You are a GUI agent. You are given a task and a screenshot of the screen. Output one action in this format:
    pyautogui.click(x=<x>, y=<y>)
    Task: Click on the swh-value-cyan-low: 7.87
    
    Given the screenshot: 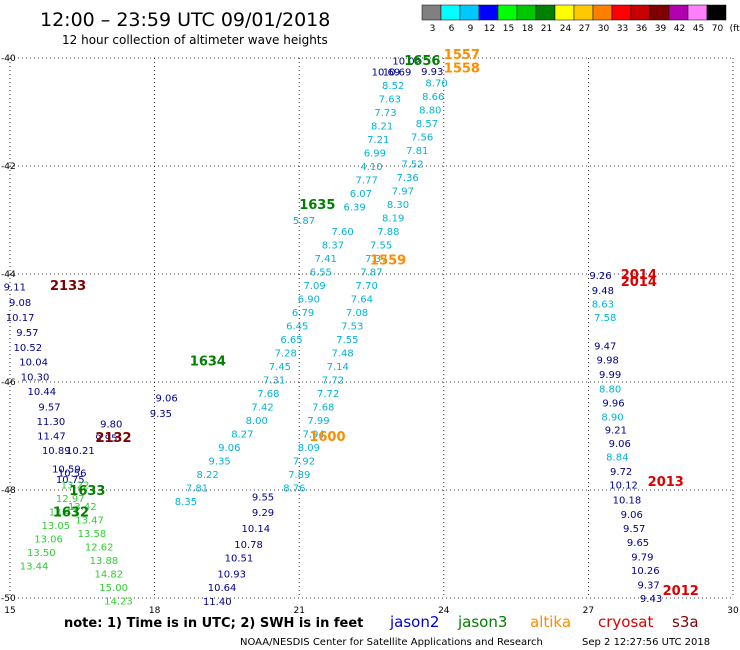 What is the action you would take?
    pyautogui.click(x=371, y=272)
    